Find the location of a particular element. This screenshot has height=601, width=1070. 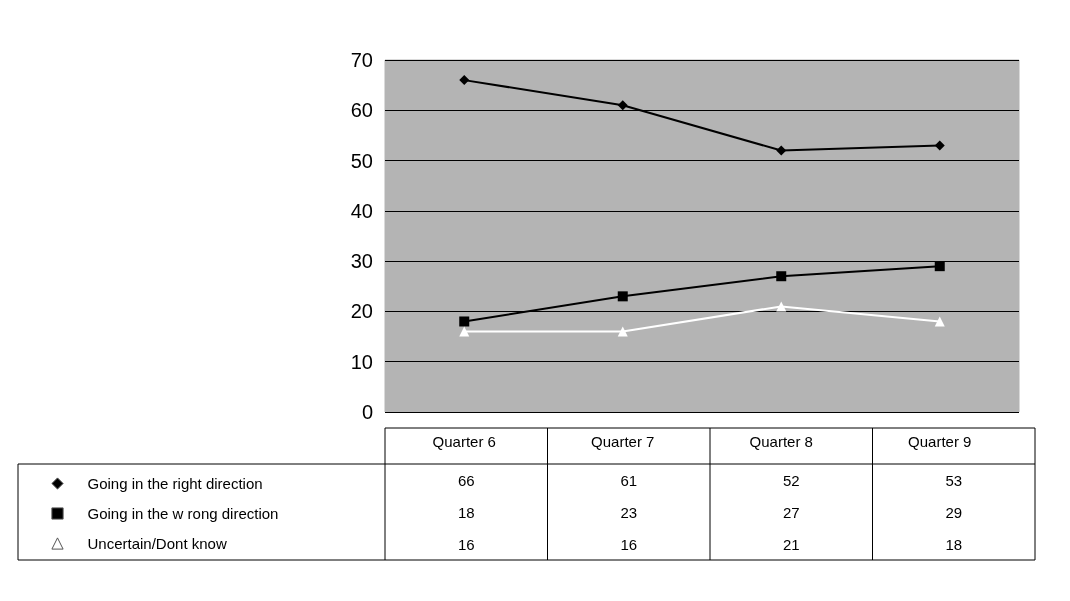

y-tick-label: 60 is located at coordinates (361, 110).